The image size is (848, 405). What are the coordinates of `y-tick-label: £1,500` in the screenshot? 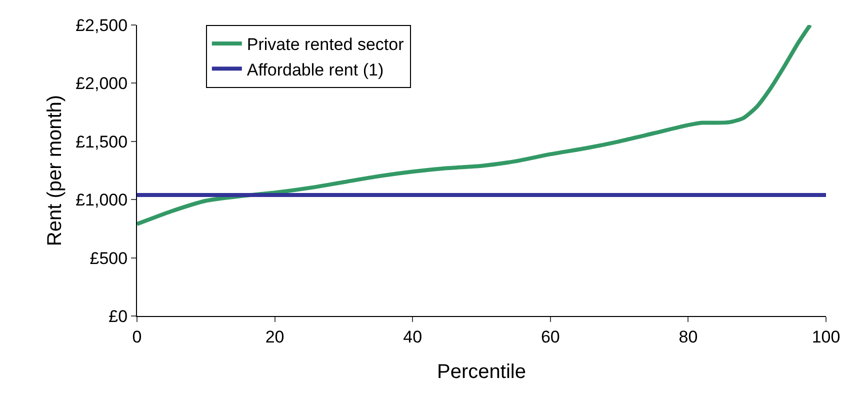 It's located at (102, 142).